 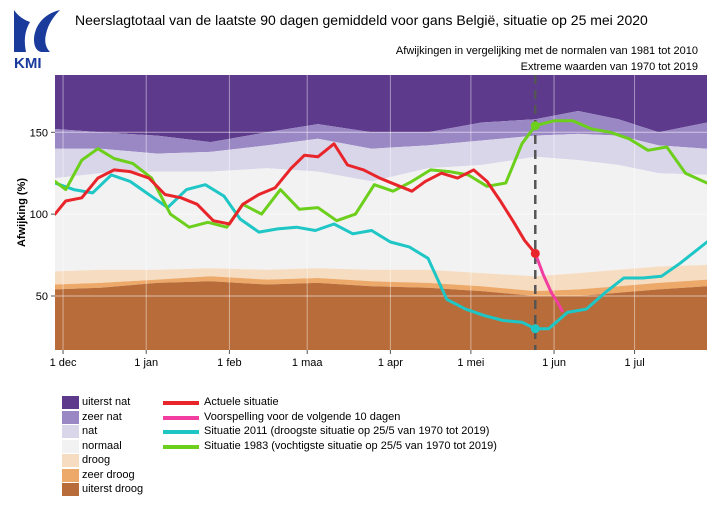 I want to click on legend-band-label: uiterst droog, so click(x=113, y=489).